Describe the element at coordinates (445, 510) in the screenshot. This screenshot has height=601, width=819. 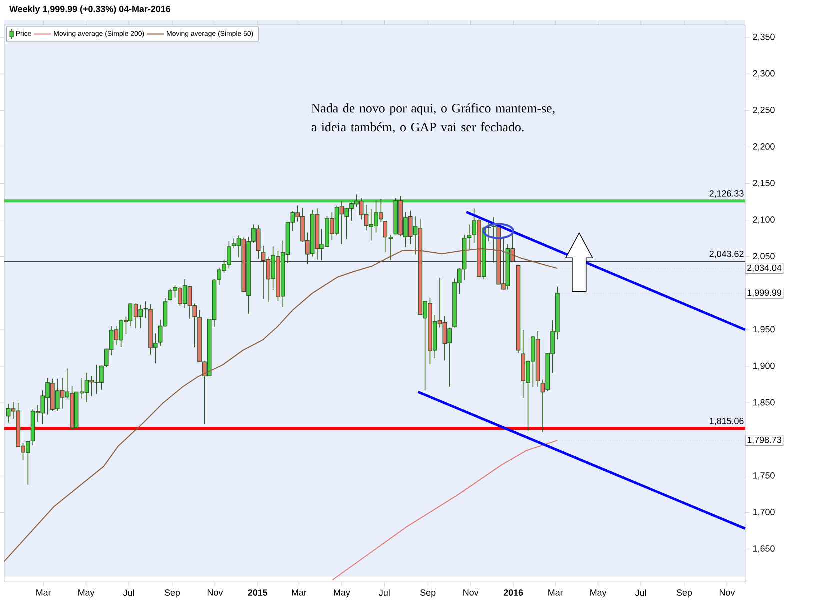
I see `line-series` at that location.